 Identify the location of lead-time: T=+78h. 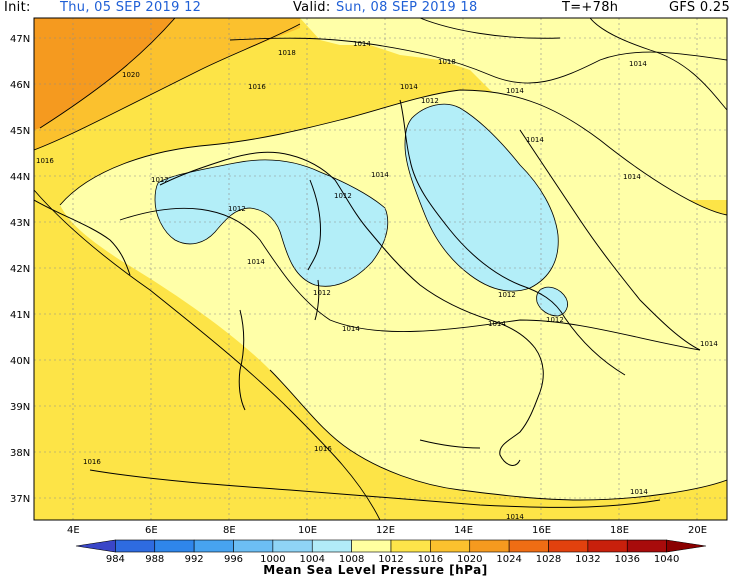
(590, 7).